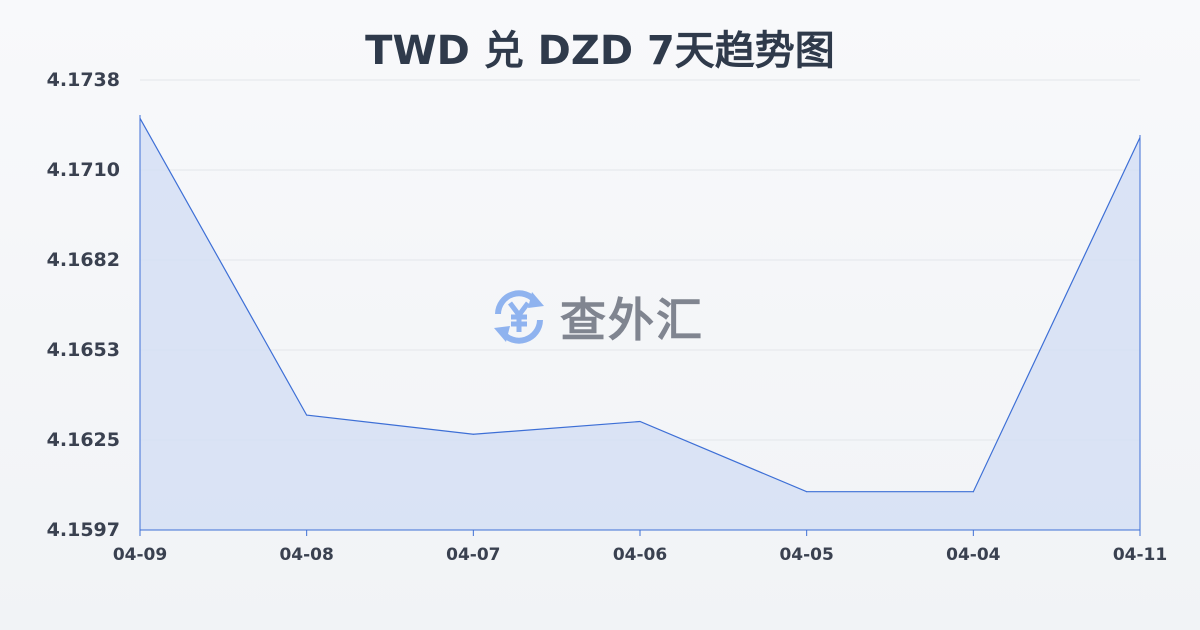 Image resolution: width=1200 pixels, height=630 pixels. I want to click on chart-title: TWD 兑 DZD 7天趋势图, so click(600, 51).